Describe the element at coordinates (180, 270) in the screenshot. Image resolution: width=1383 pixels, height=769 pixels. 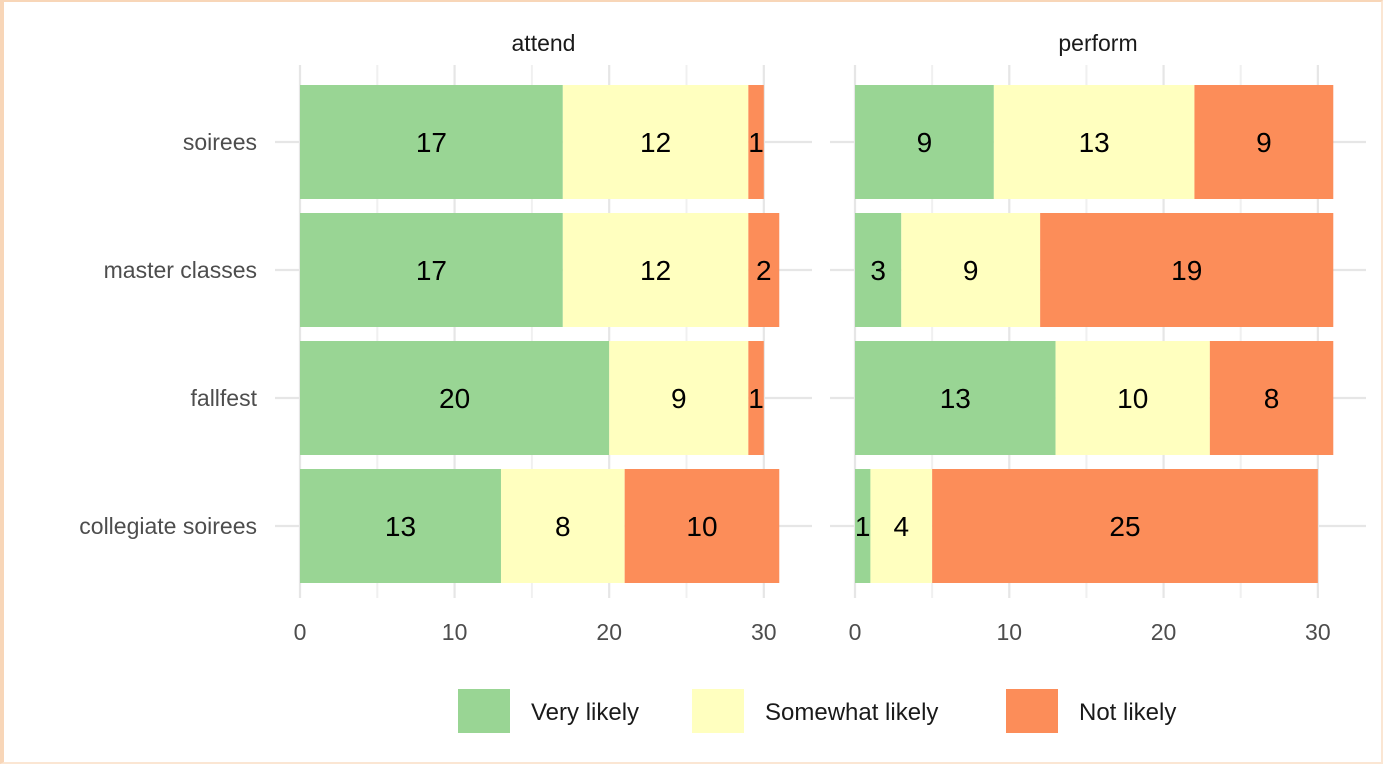
I see `y-tick-label: master classes` at that location.